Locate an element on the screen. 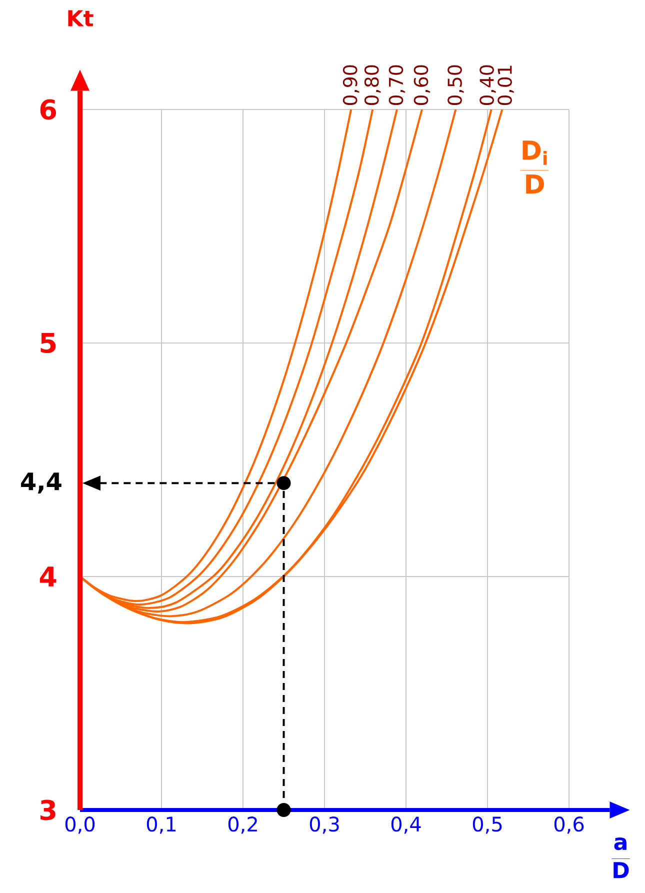 This screenshot has height=893, width=645. text: 0,90 is located at coordinates (351, 85).